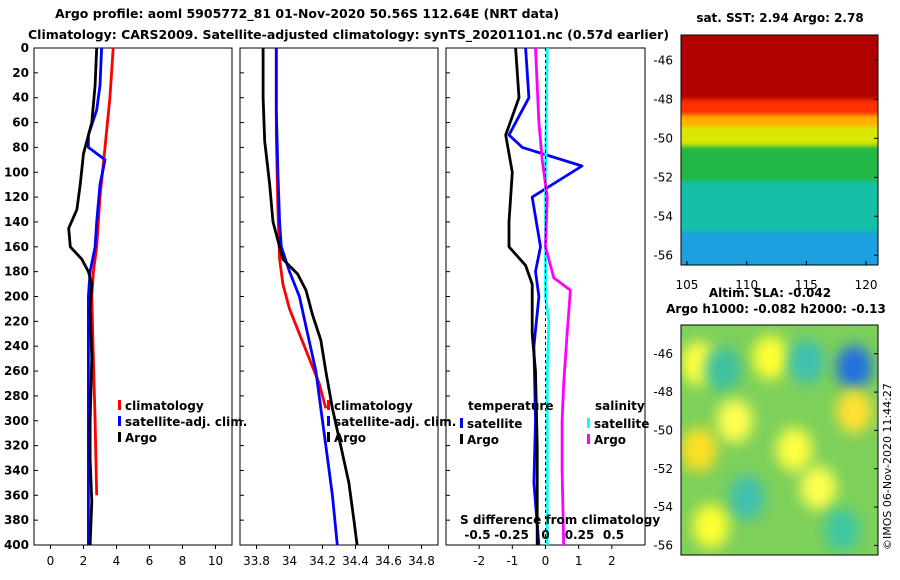  Describe the element at coordinates (289, 561) in the screenshot. I see `salinity-x-tick-label: 34` at that location.